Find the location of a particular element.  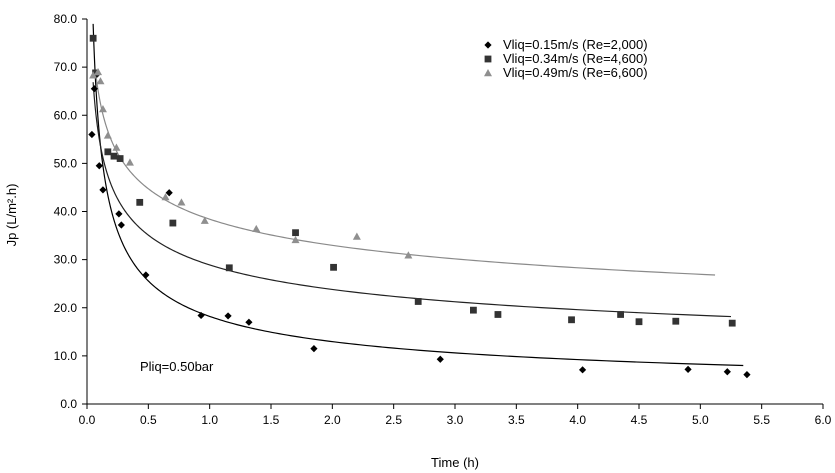

y-tick-label: 40.0 is located at coordinates (66, 212).